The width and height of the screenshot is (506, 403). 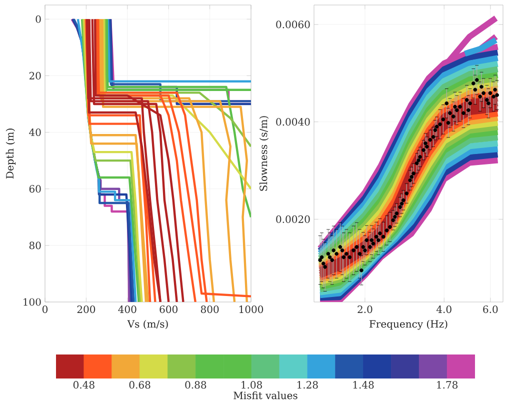 I want to click on y-tick-label: 0, so click(x=38, y=19).